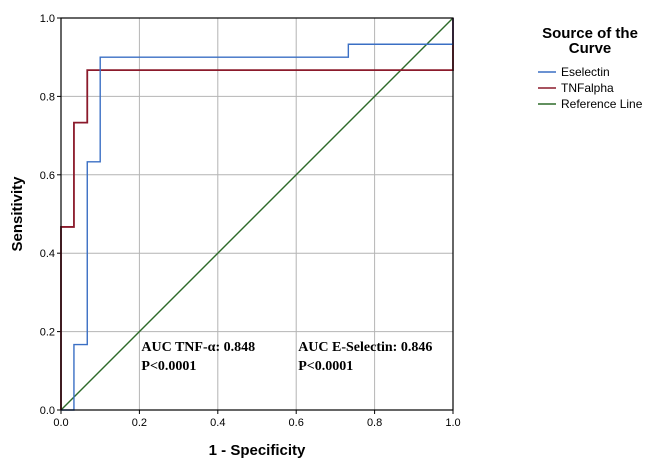 This screenshot has height=463, width=660. I want to click on y-tick-label: 0.4, so click(47, 254).